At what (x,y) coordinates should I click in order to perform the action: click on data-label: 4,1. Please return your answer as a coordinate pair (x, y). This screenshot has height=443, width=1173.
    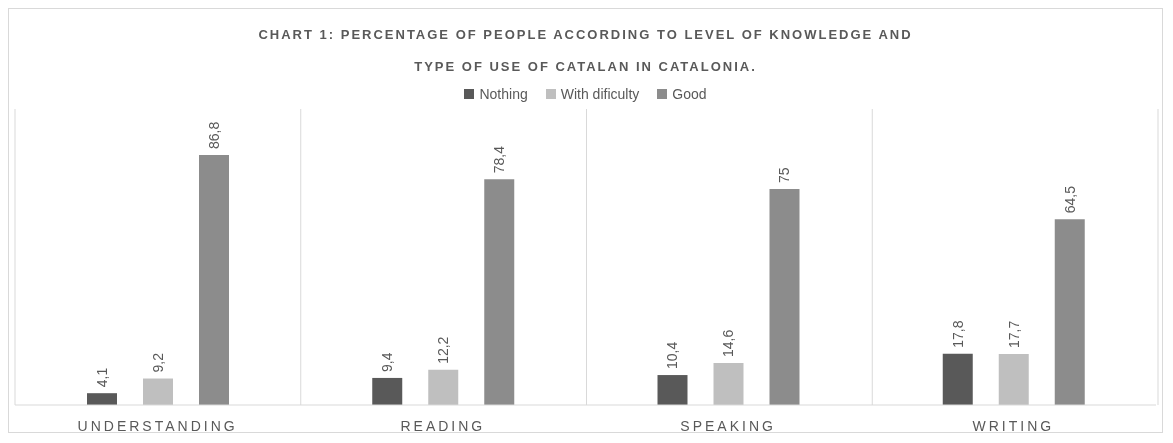
    Looking at the image, I should click on (102, 377).